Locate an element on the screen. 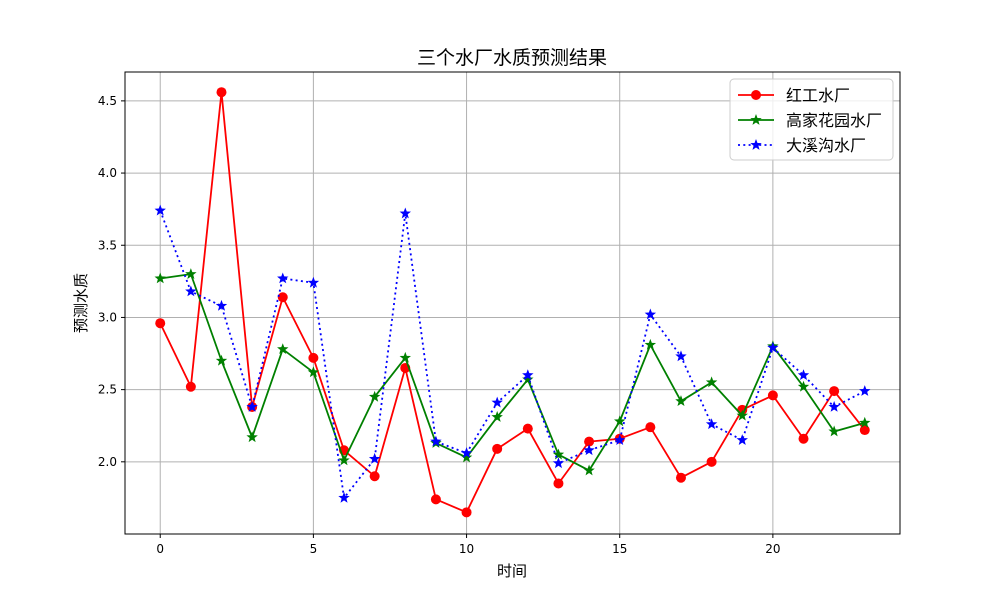 The height and width of the screenshot is (600, 1000). x-tick-label: 10 is located at coordinates (466, 549).